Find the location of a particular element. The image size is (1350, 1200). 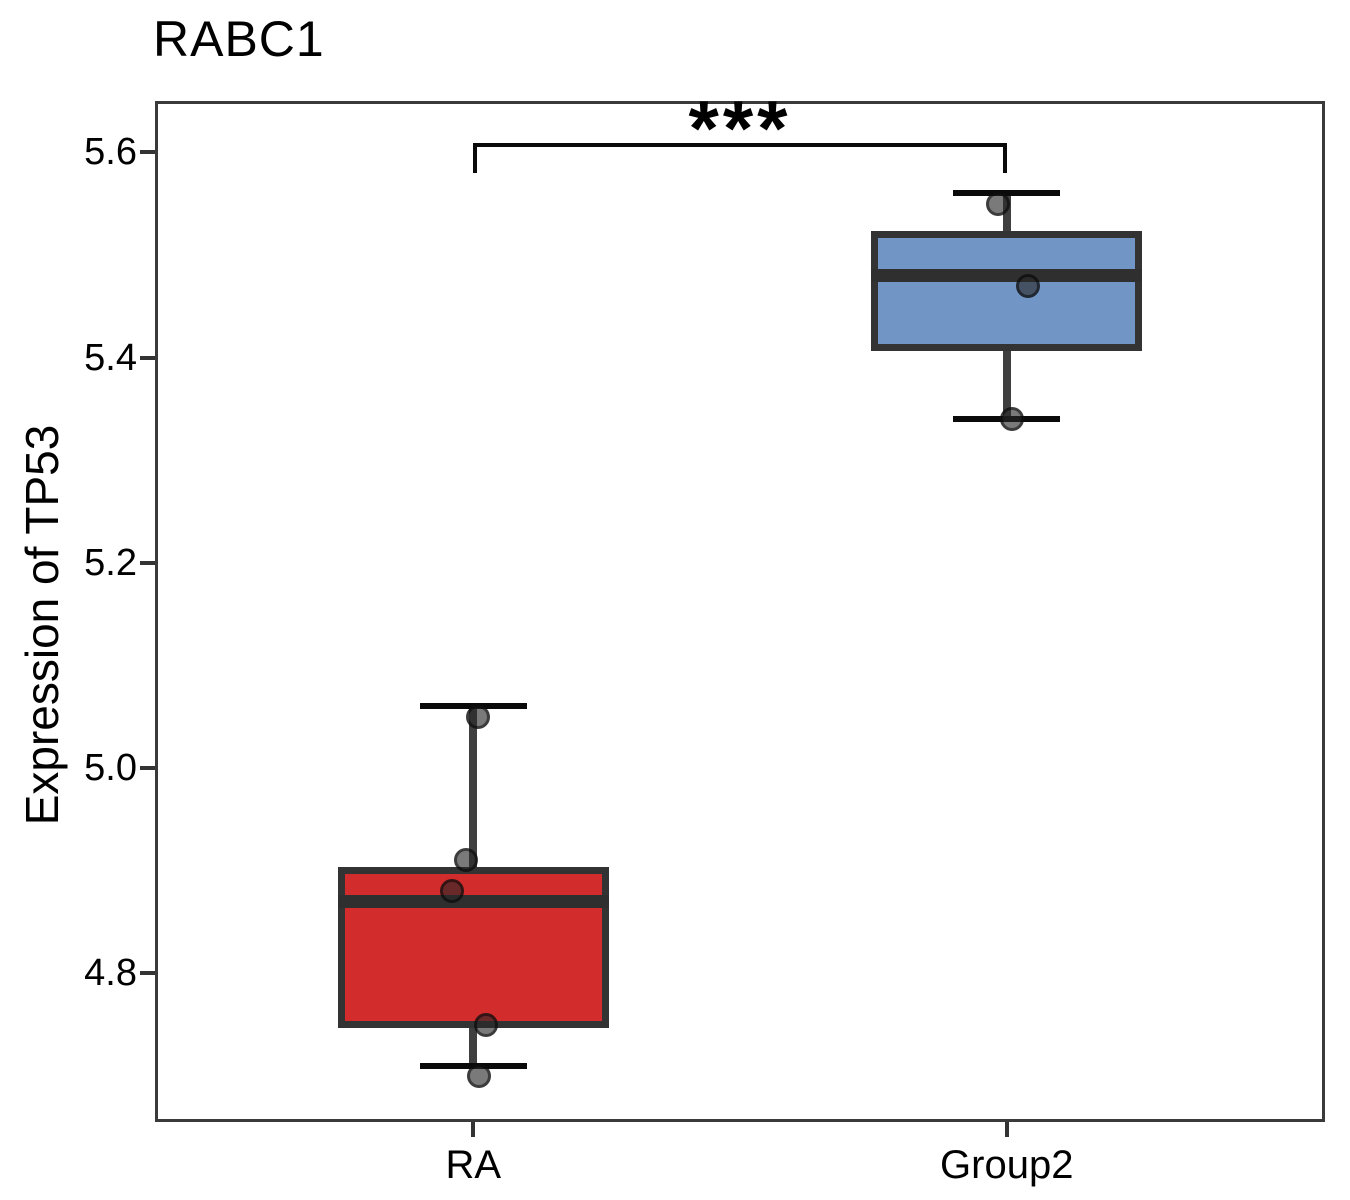

whisker-lower-Group2 is located at coordinates (1006, 383).